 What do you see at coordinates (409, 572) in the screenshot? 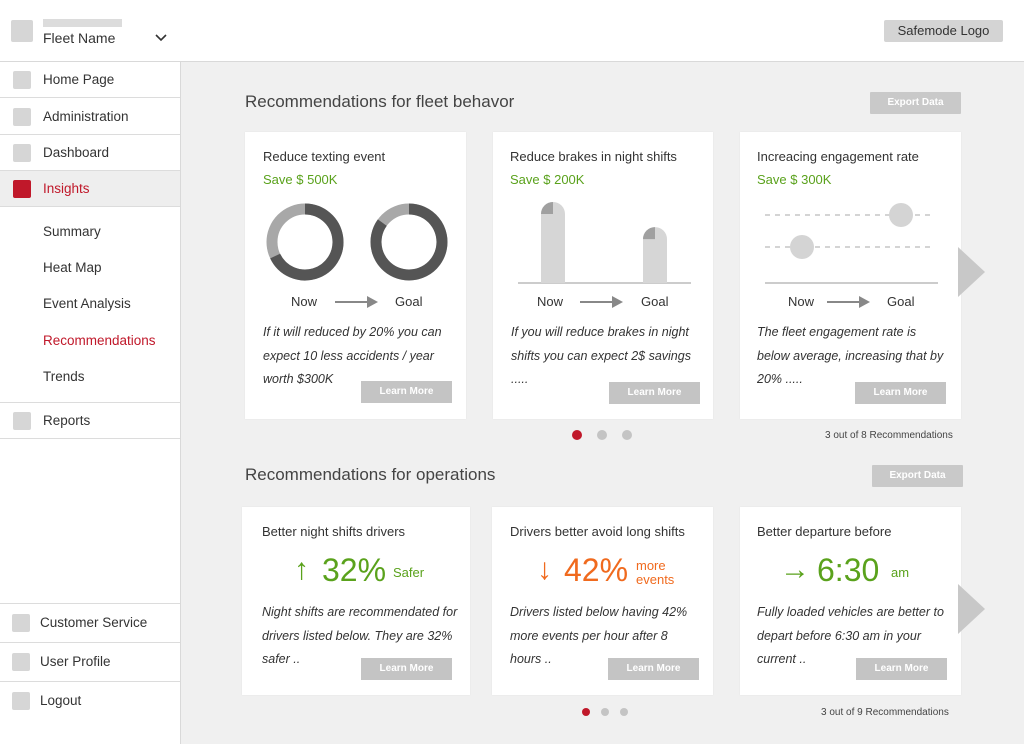
I see `metric-unit: Safer` at bounding box center [409, 572].